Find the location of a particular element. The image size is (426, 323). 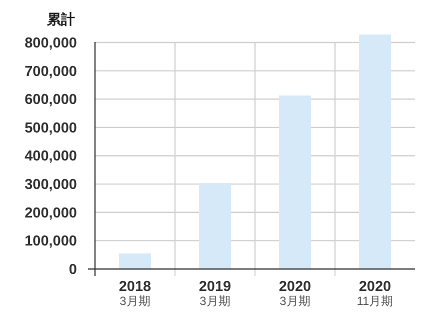

y-tick-label: 500,000 is located at coordinates (50, 128).